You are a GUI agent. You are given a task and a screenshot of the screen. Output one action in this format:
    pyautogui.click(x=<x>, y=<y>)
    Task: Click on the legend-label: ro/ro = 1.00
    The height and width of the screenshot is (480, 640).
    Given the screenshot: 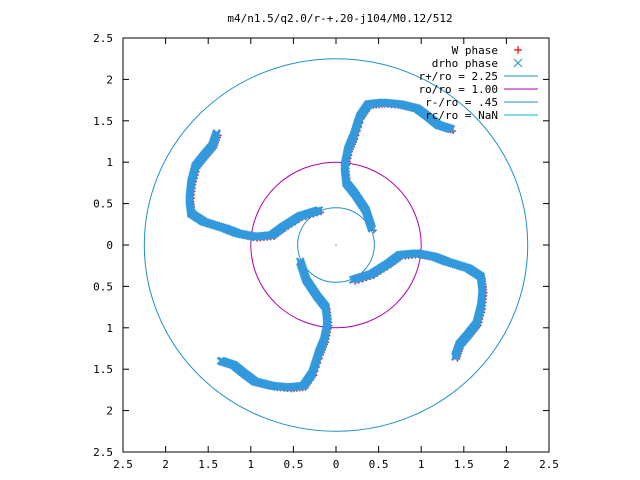 What is the action you would take?
    pyautogui.click(x=458, y=89)
    